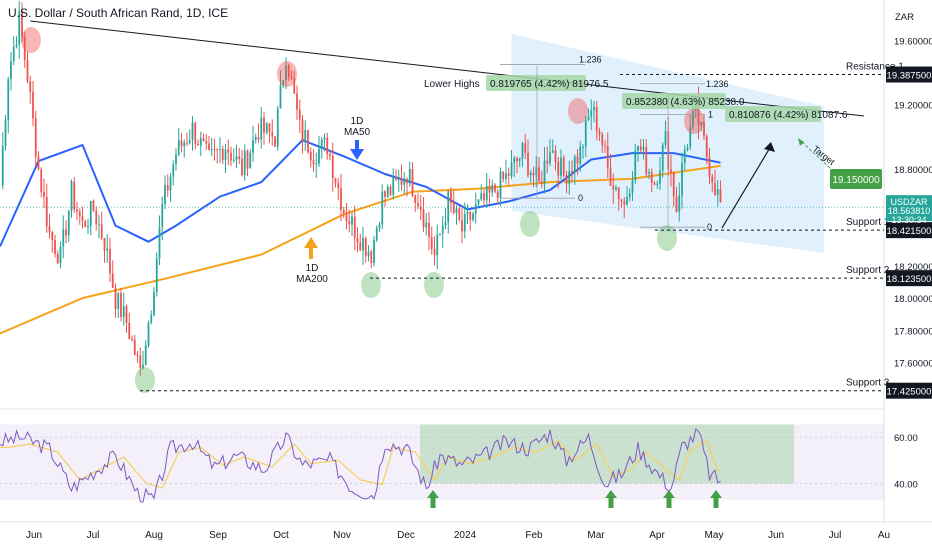 This screenshot has height=555, width=932. I want to click on x-tick-label-6: Dec, so click(406, 535).